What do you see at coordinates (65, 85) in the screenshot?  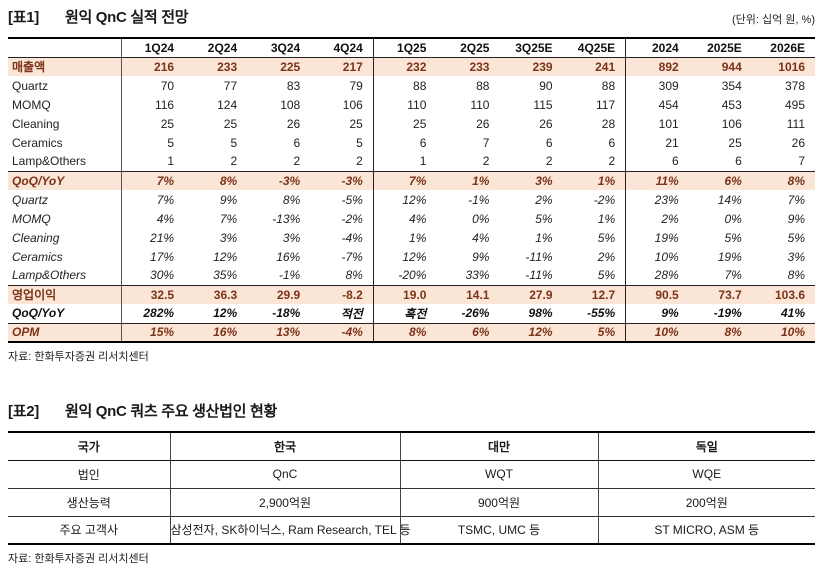 I see `table1-row-label: Quartz` at bounding box center [65, 85].